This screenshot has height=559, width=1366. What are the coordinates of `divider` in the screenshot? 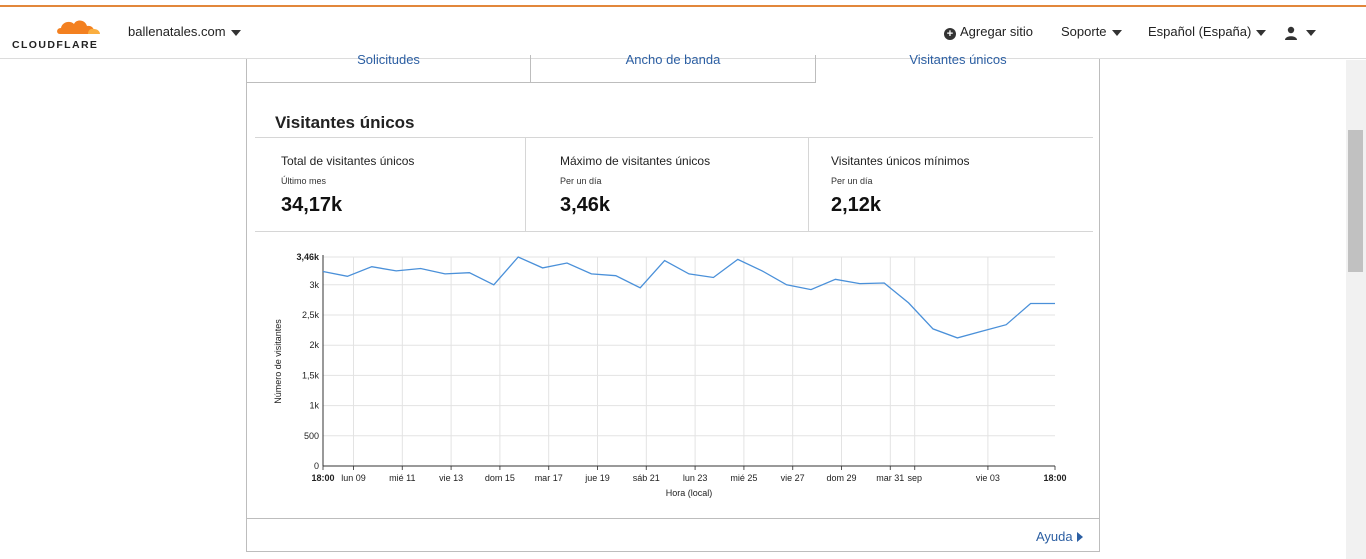 It's located at (673, 518).